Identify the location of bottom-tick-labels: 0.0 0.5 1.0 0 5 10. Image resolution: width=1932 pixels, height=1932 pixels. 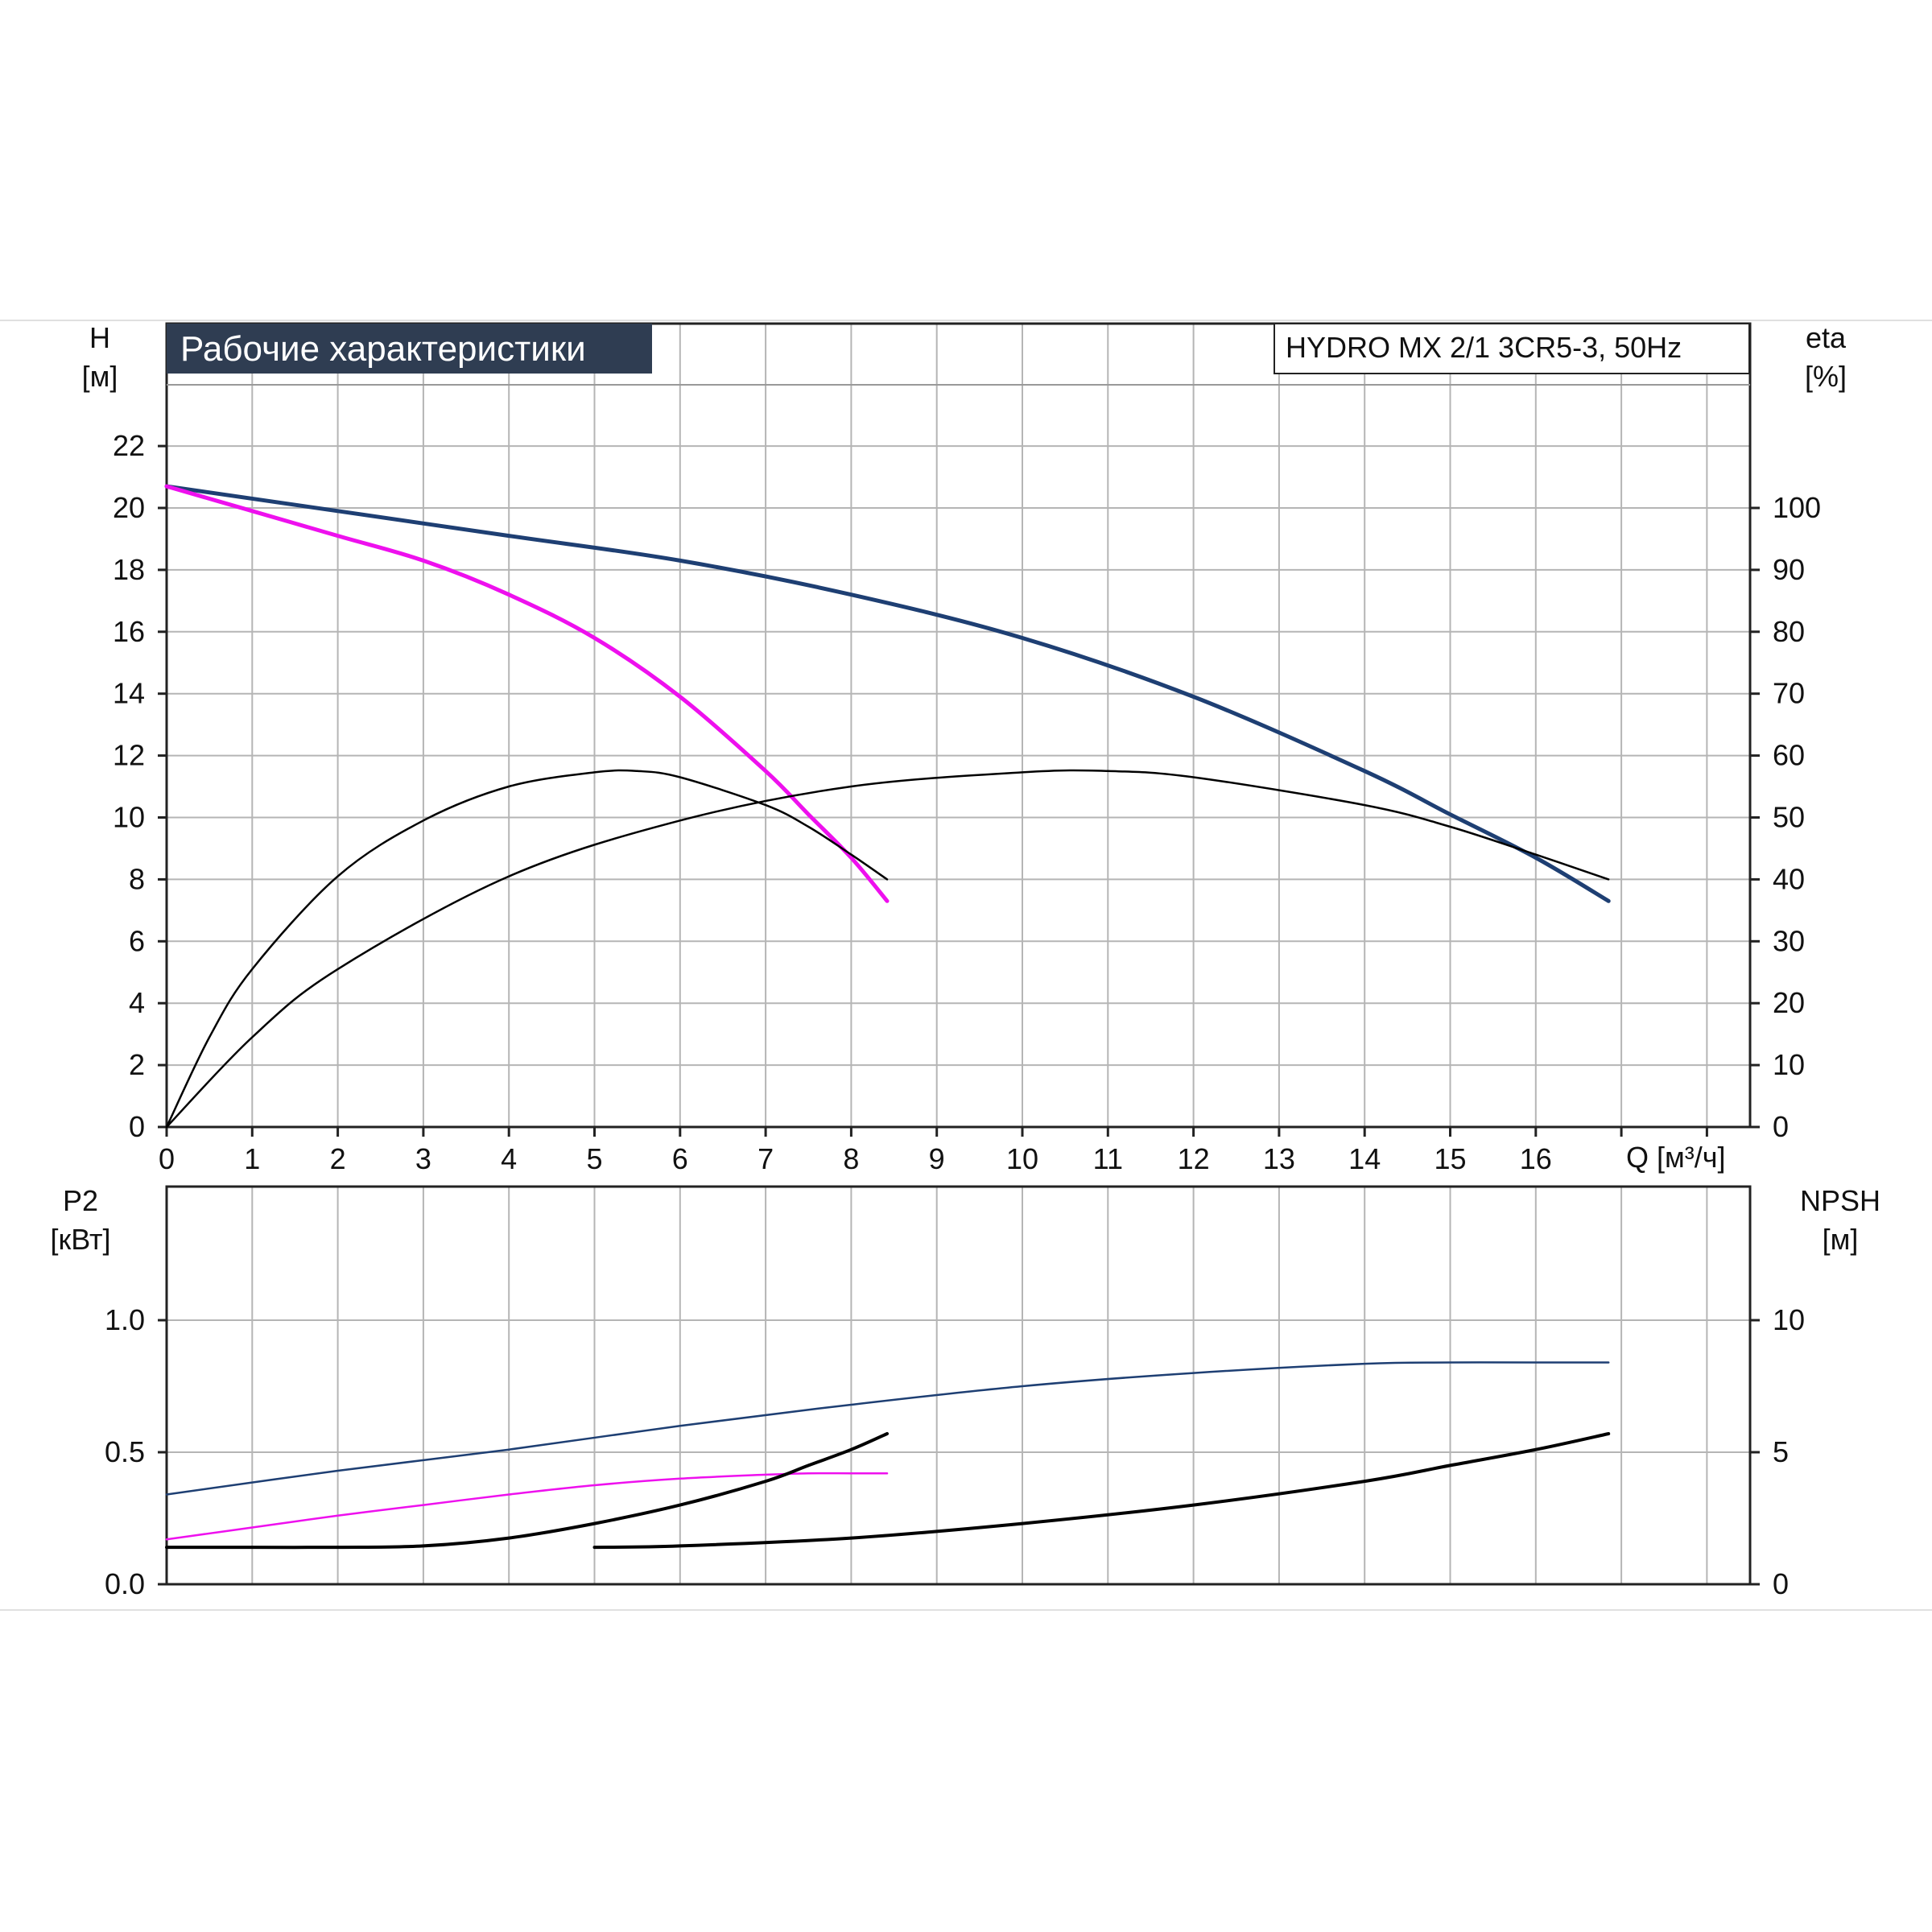
(955, 1451).